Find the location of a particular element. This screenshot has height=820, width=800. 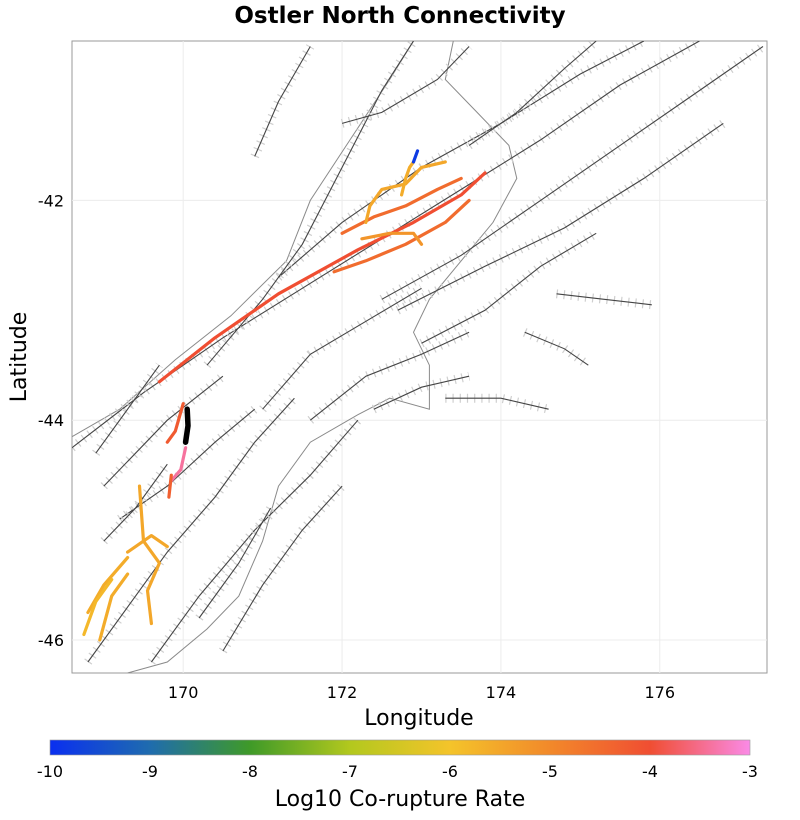

colorbar is located at coordinates (400, 747).